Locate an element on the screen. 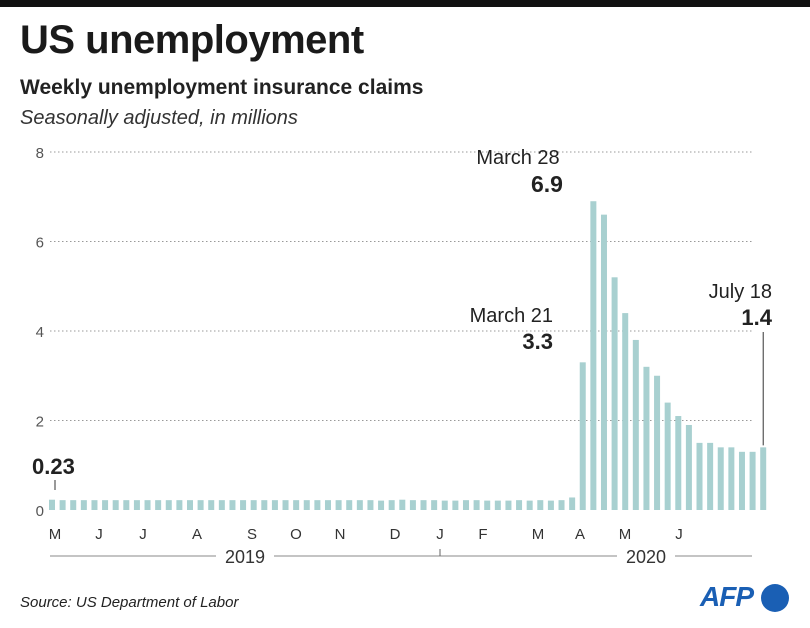 This screenshot has width=810, height=628. annotation-value: 1.4 is located at coordinates (756, 317).